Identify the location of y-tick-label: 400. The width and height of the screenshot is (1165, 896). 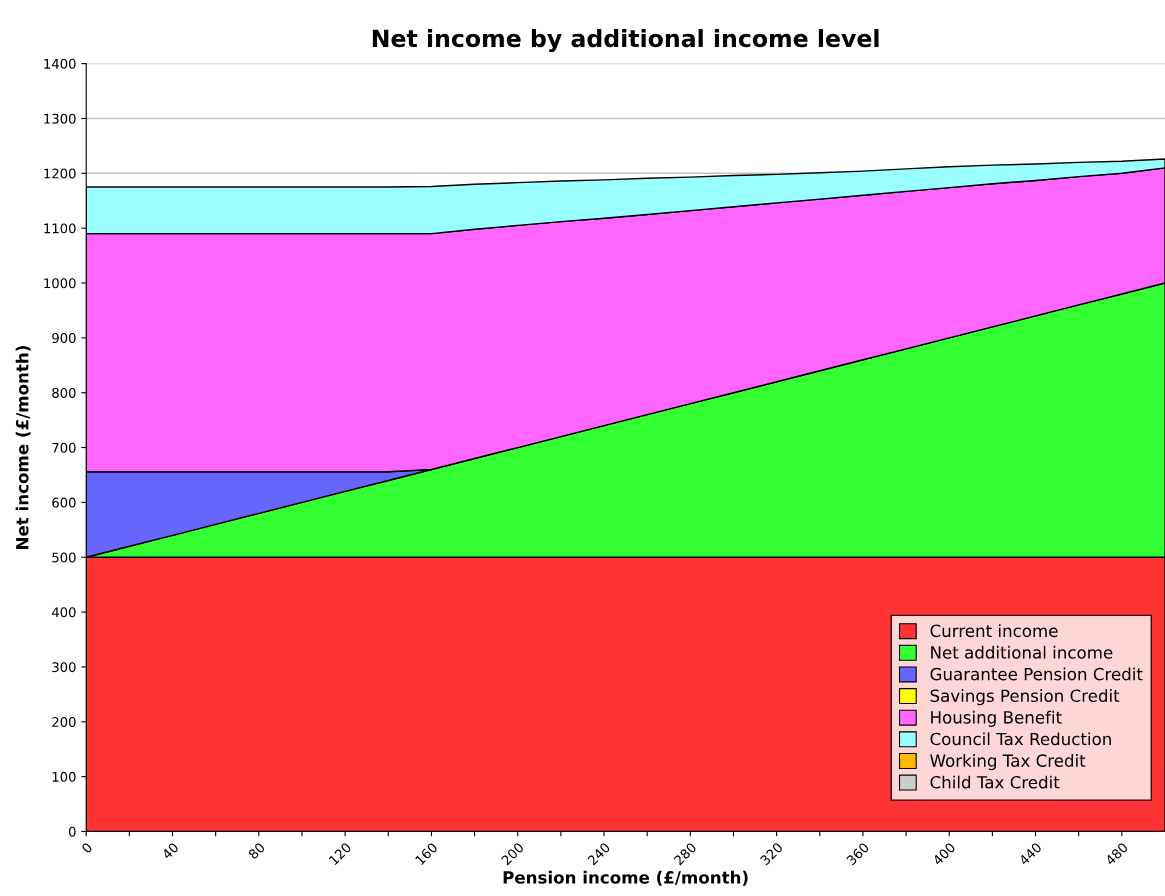
(63, 612).